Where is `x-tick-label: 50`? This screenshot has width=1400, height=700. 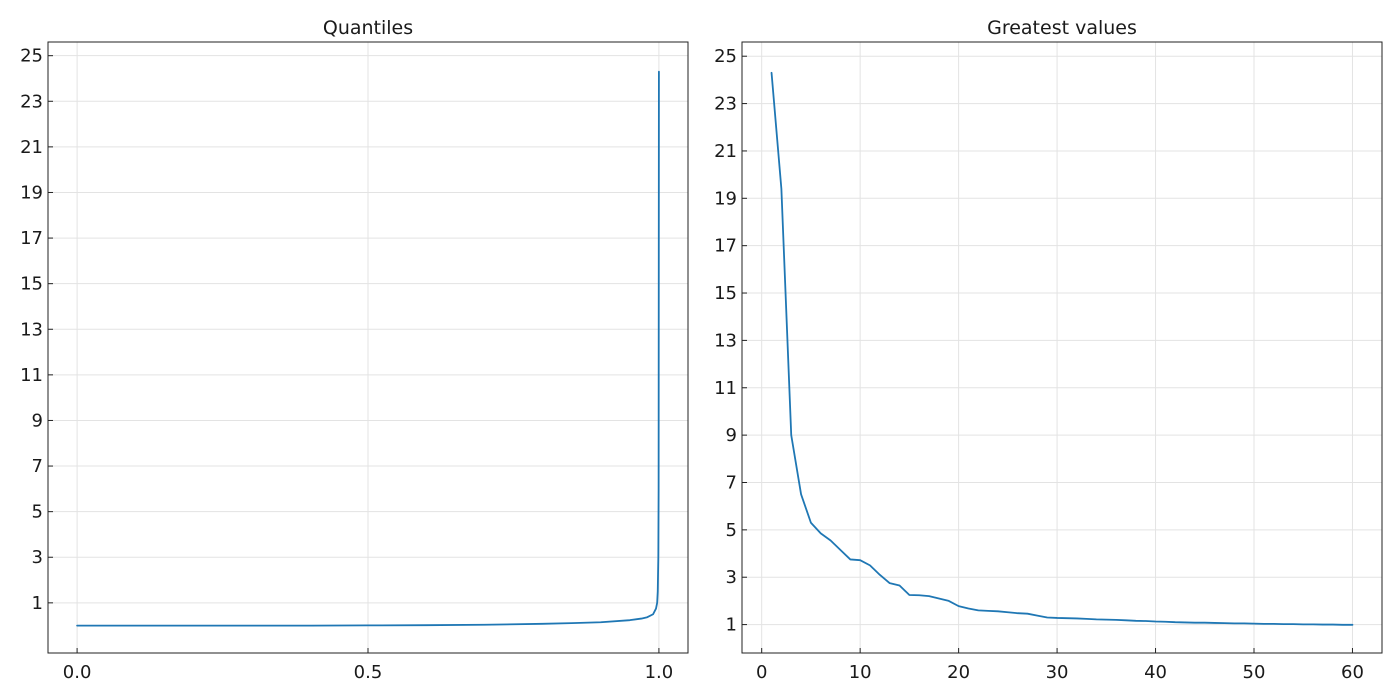
x-tick-label: 50 is located at coordinates (1254, 672).